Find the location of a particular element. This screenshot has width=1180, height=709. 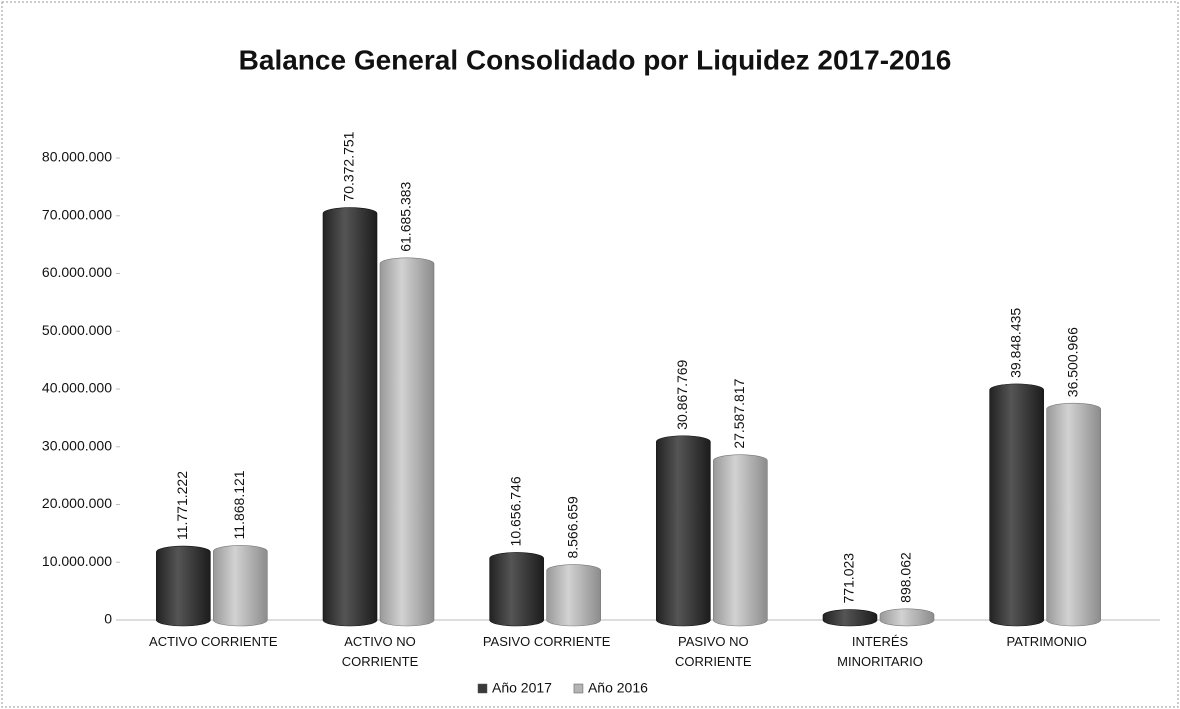

y-tick-label: 50.000.000 is located at coordinates (77, 330).